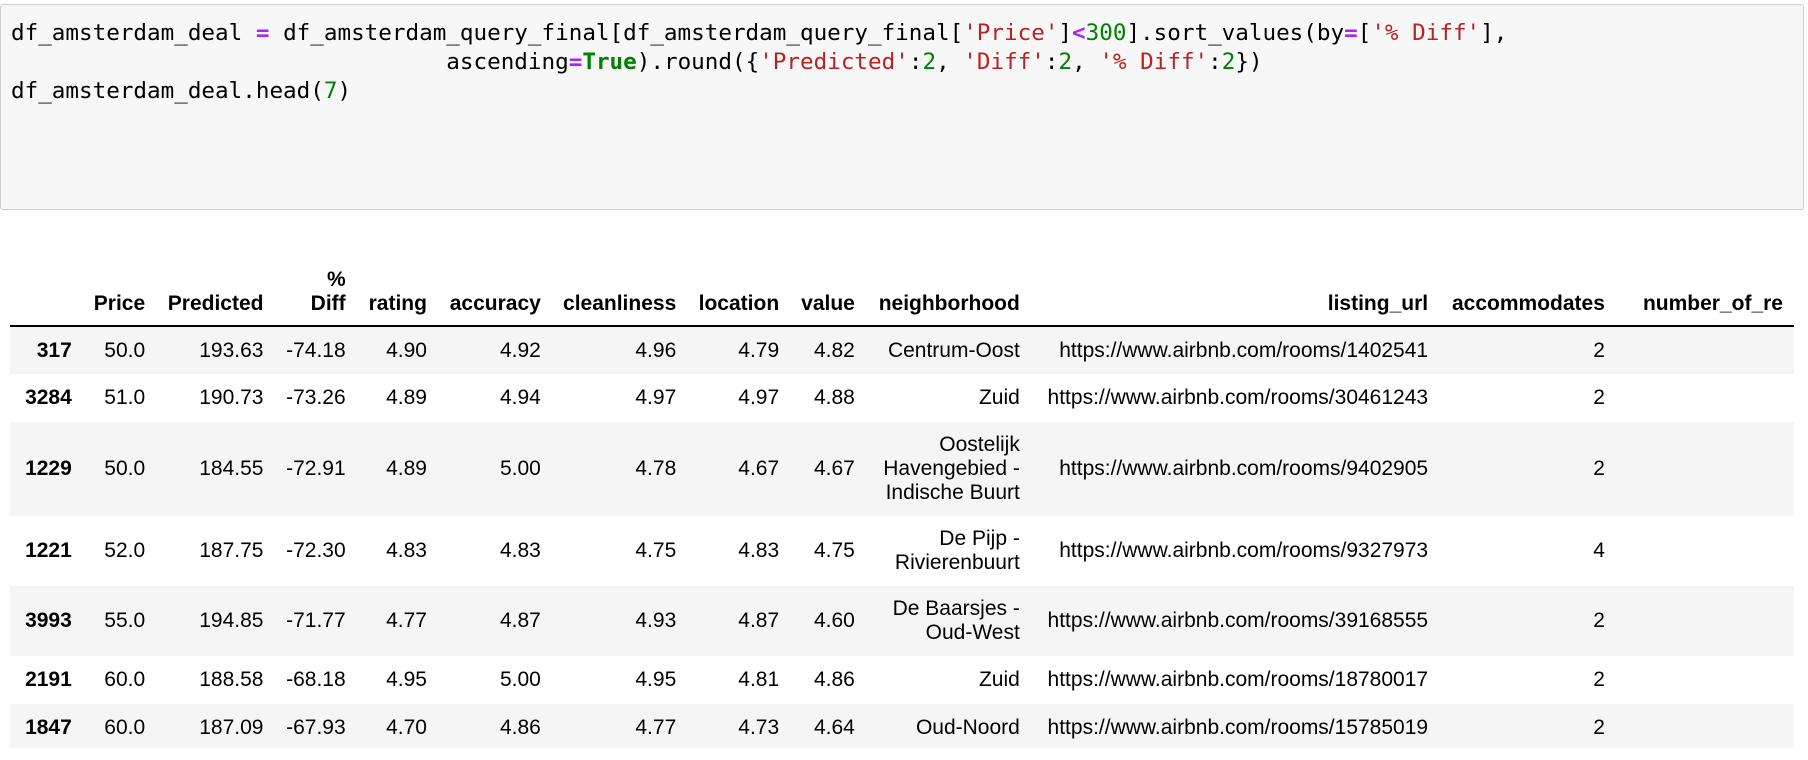  What do you see at coordinates (656, 679) in the screenshot?
I see `cell-cleanliness: 4.95` at bounding box center [656, 679].